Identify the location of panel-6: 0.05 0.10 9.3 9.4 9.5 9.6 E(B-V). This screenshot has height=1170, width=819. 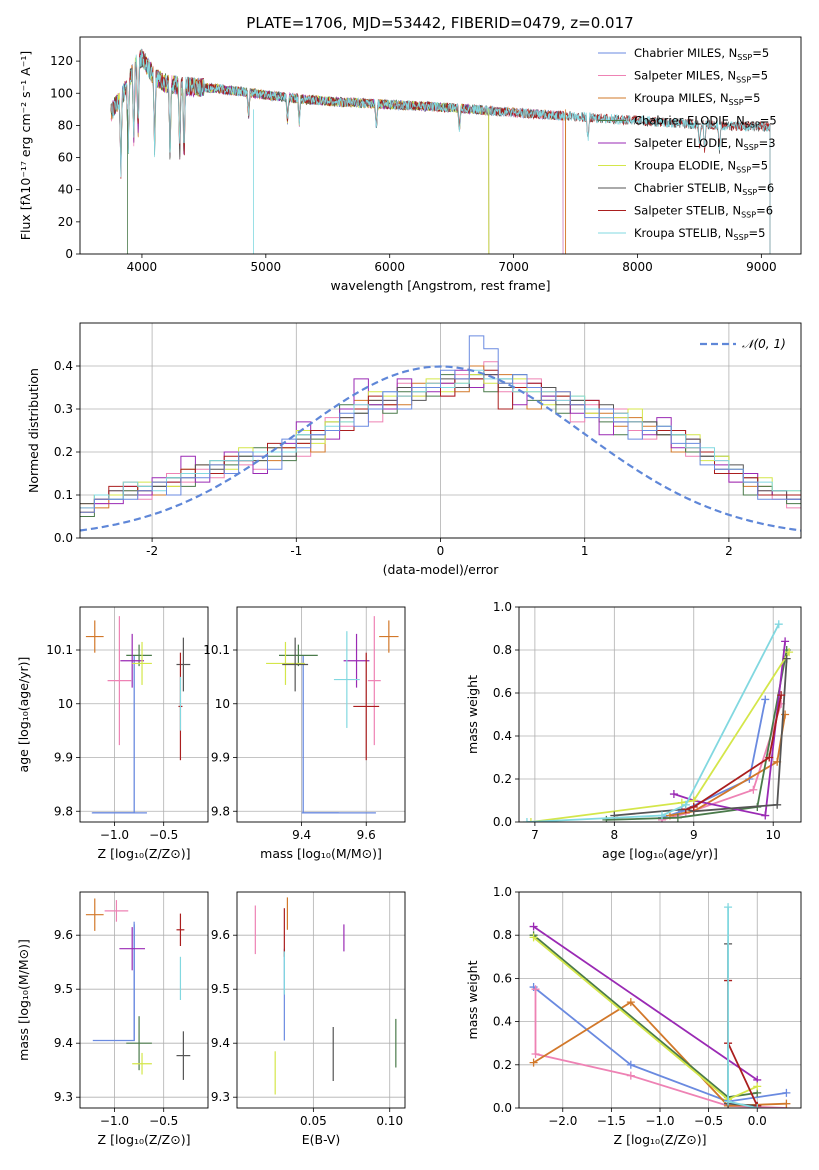
(308, 1019).